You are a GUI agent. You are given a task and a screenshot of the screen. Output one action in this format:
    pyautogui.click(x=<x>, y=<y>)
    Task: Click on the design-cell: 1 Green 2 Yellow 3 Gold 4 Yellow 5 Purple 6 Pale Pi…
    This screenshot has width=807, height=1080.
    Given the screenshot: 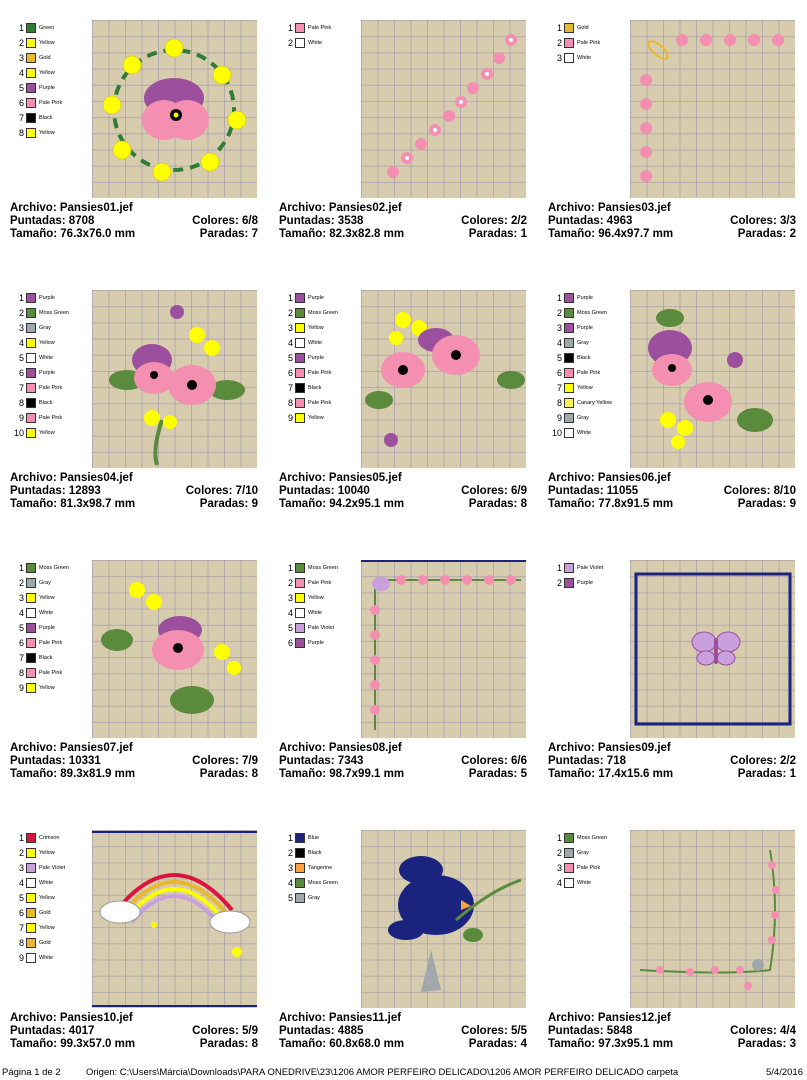 What is the action you would take?
    pyautogui.click(x=134, y=135)
    